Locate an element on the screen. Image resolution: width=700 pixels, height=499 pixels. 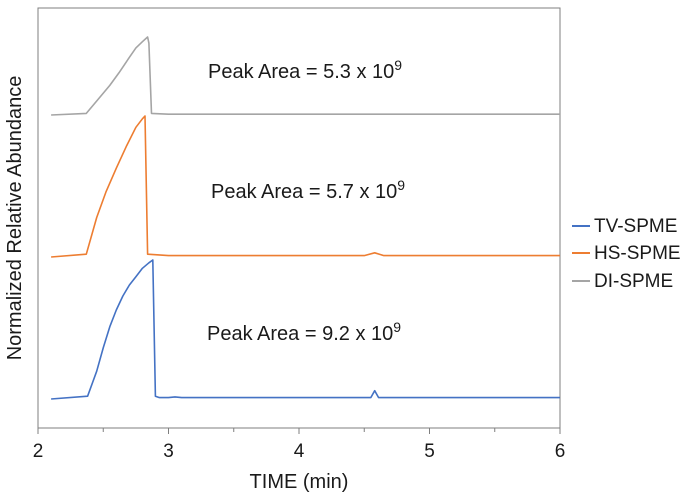
y-axis-title: Normalized Relative Abundance is located at coordinates (15, 218).